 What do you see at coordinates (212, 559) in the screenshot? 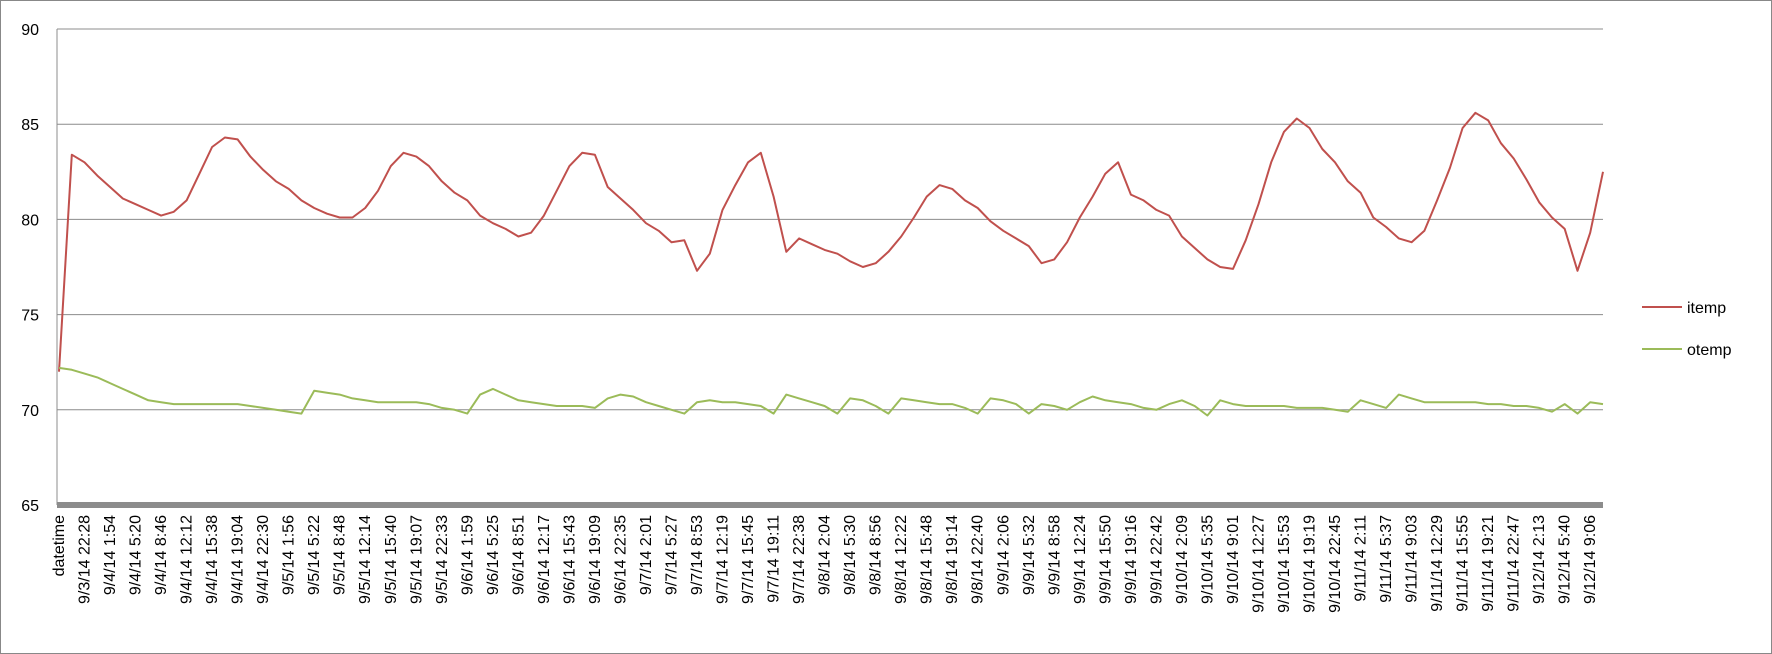
I see `x-tick-label: 9/4/14 15:38` at bounding box center [212, 559].